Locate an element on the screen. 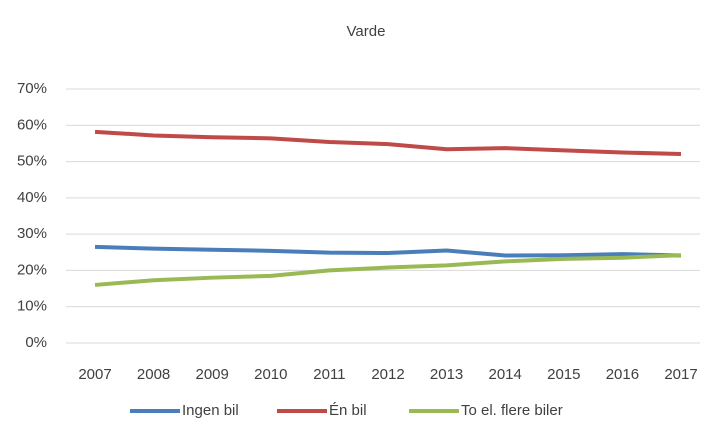 This screenshot has height=424, width=709. x-tick-label: 2013 is located at coordinates (446, 374).